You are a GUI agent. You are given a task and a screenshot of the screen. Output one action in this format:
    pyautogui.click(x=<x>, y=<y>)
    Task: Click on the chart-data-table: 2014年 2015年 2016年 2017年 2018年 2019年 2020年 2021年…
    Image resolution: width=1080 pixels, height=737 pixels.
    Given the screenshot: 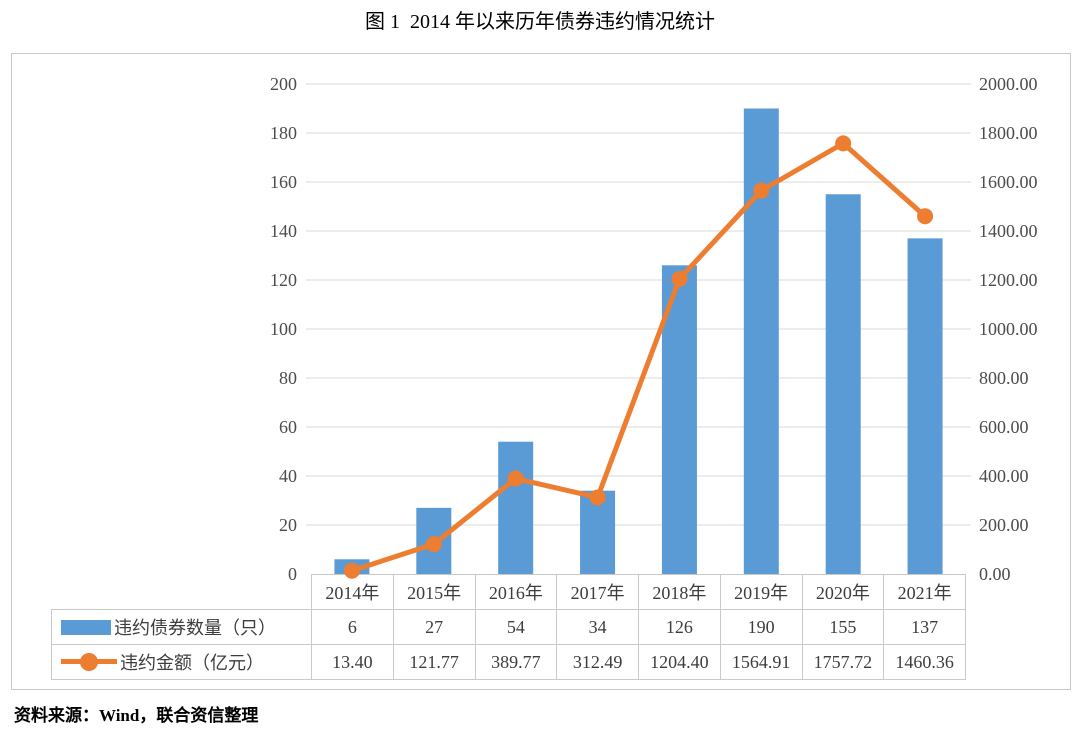 What is the action you would take?
    pyautogui.click(x=508, y=627)
    